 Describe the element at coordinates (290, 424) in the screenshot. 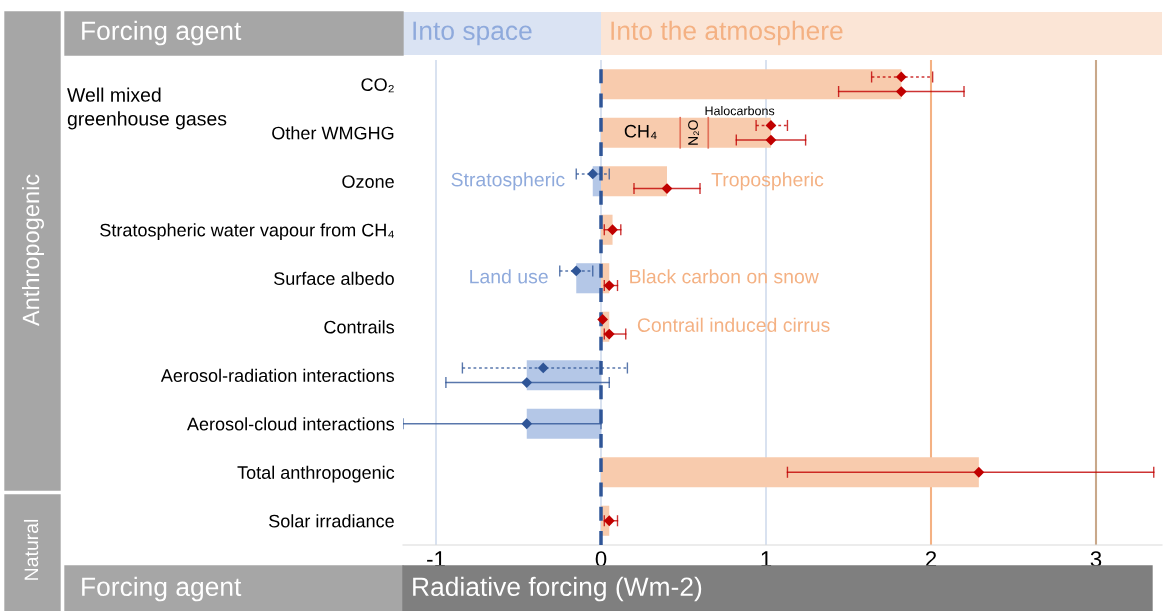

I see `y-tick-label: Aerosol-cloud interactions` at that location.